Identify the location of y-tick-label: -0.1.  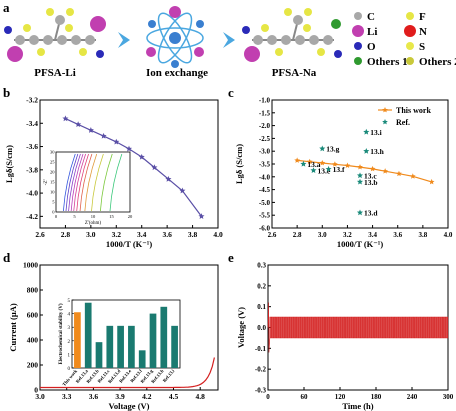
(261, 349).